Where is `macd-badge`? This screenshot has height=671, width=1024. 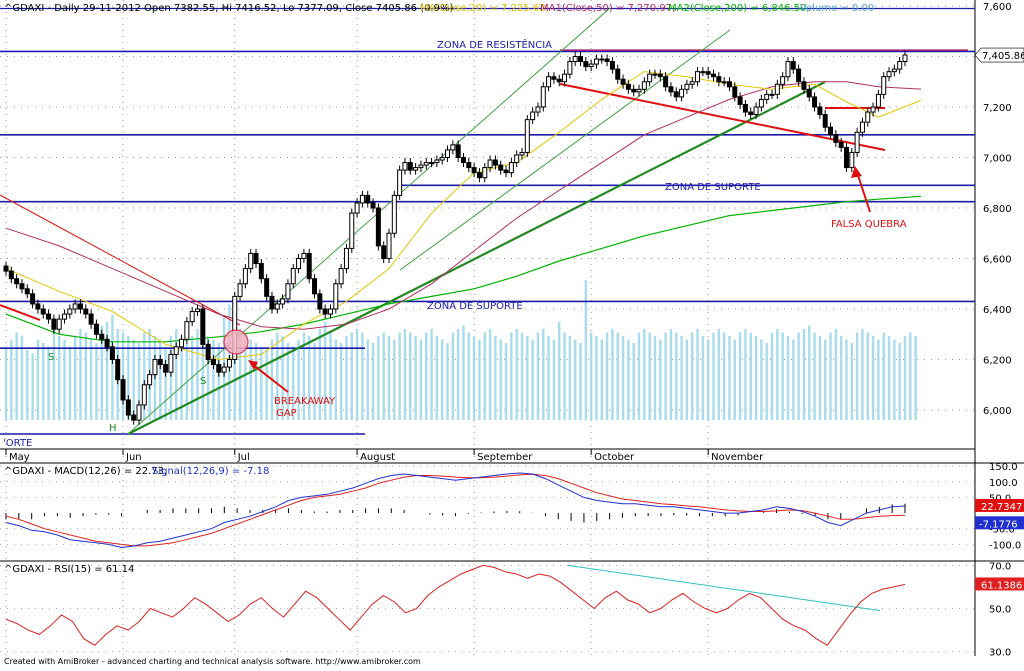
macd-badge is located at coordinates (999, 505).